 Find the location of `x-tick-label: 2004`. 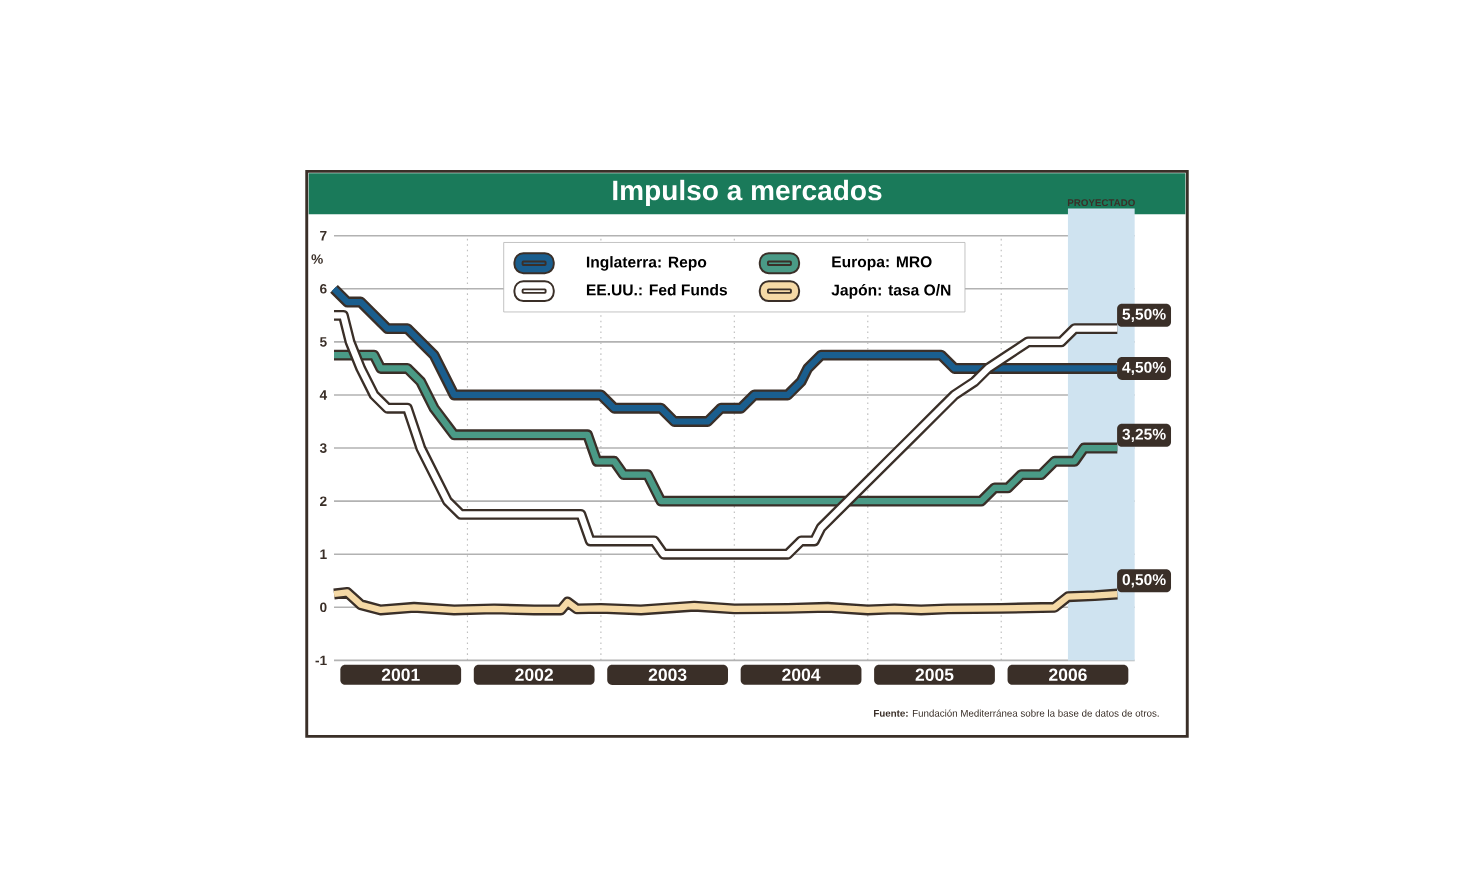

x-tick-label: 2004 is located at coordinates (801, 674).